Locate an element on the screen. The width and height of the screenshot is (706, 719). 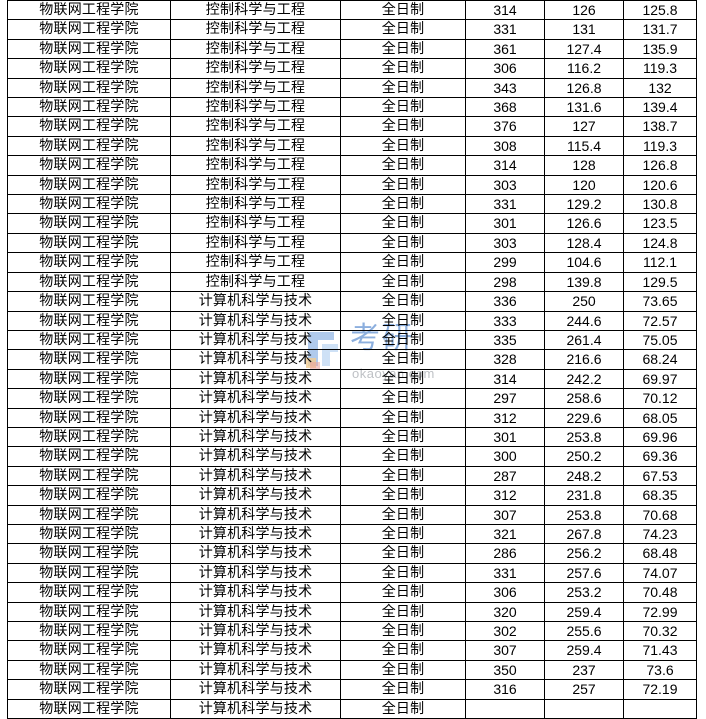
cell-total-score: 350 is located at coordinates (505, 670).